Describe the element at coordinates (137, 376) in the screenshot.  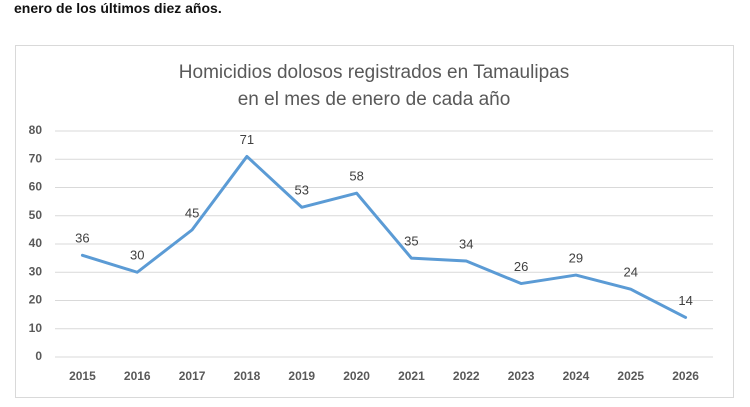
I see `x-tick-label: 2016` at that location.